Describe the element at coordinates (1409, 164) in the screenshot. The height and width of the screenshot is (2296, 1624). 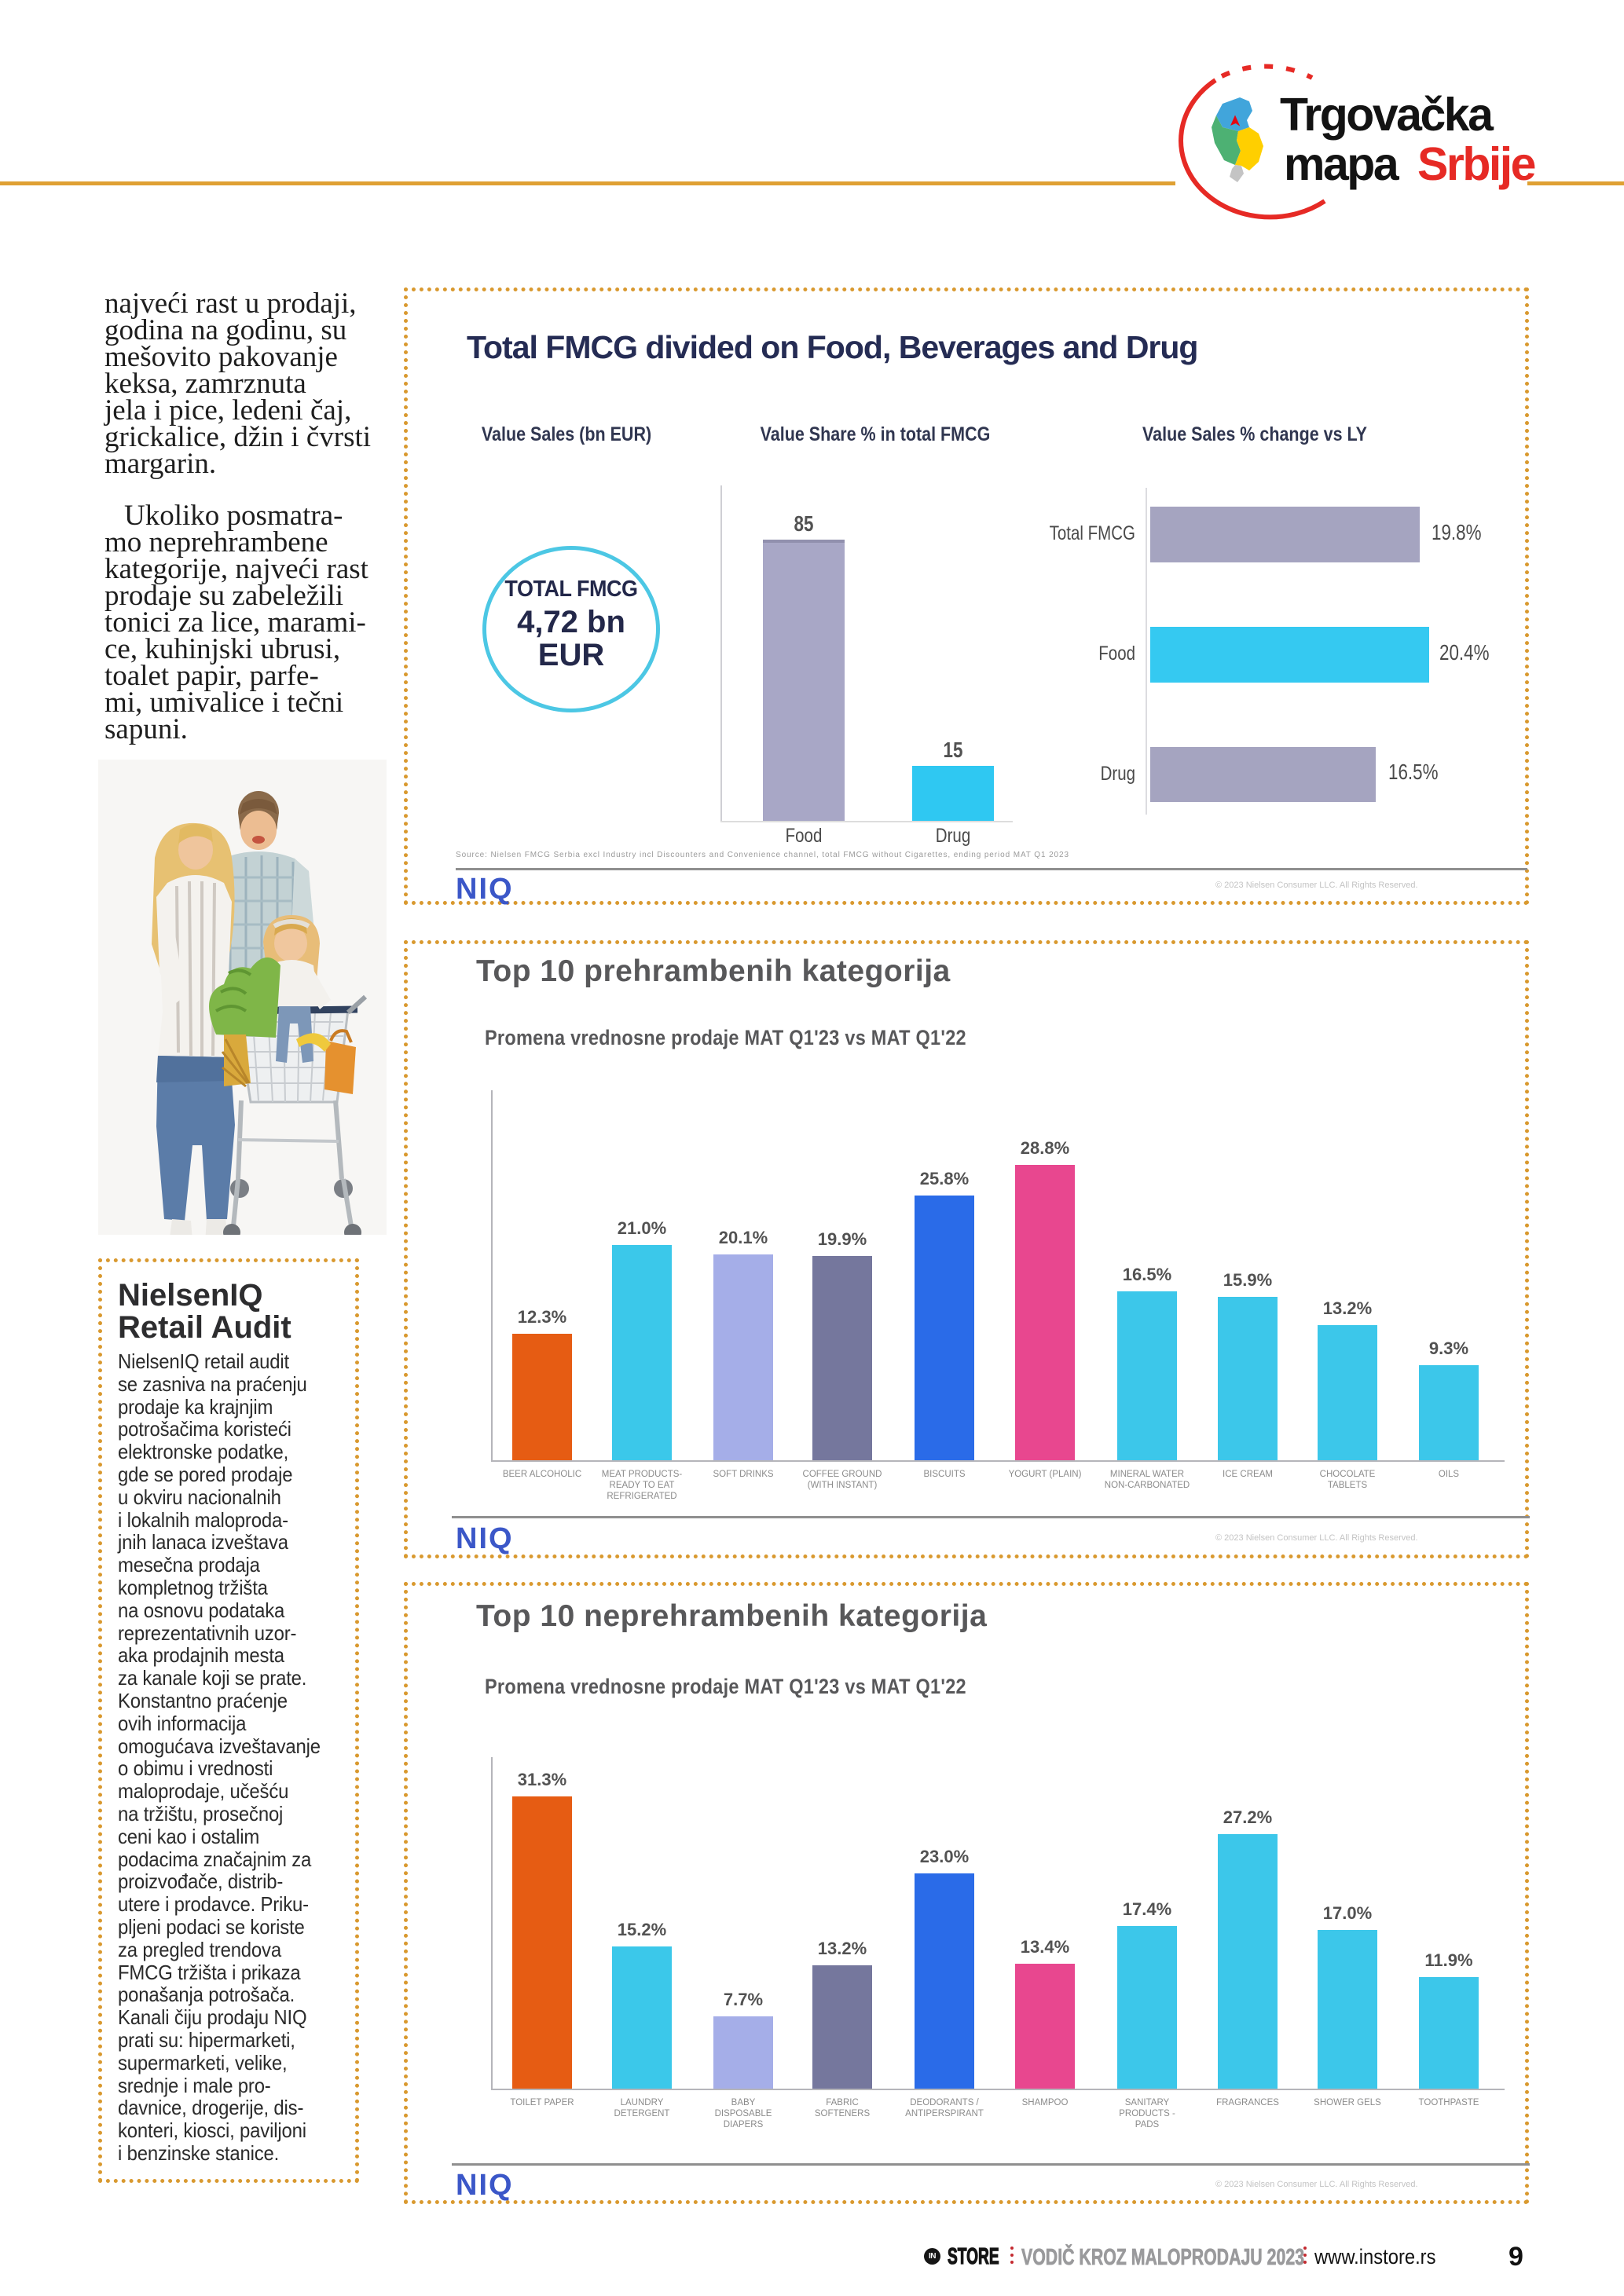
I see `svg-text: mapa Srbije` at that location.